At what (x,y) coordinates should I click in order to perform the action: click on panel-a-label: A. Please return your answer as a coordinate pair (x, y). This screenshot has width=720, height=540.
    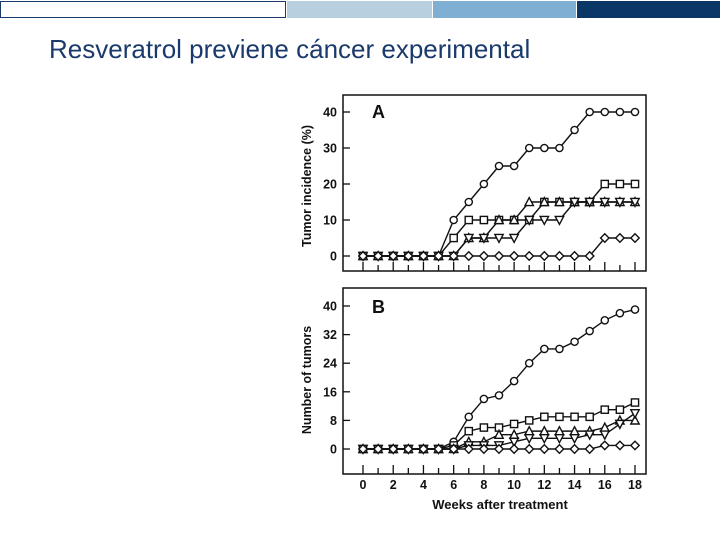
    Looking at the image, I should click on (378, 112).